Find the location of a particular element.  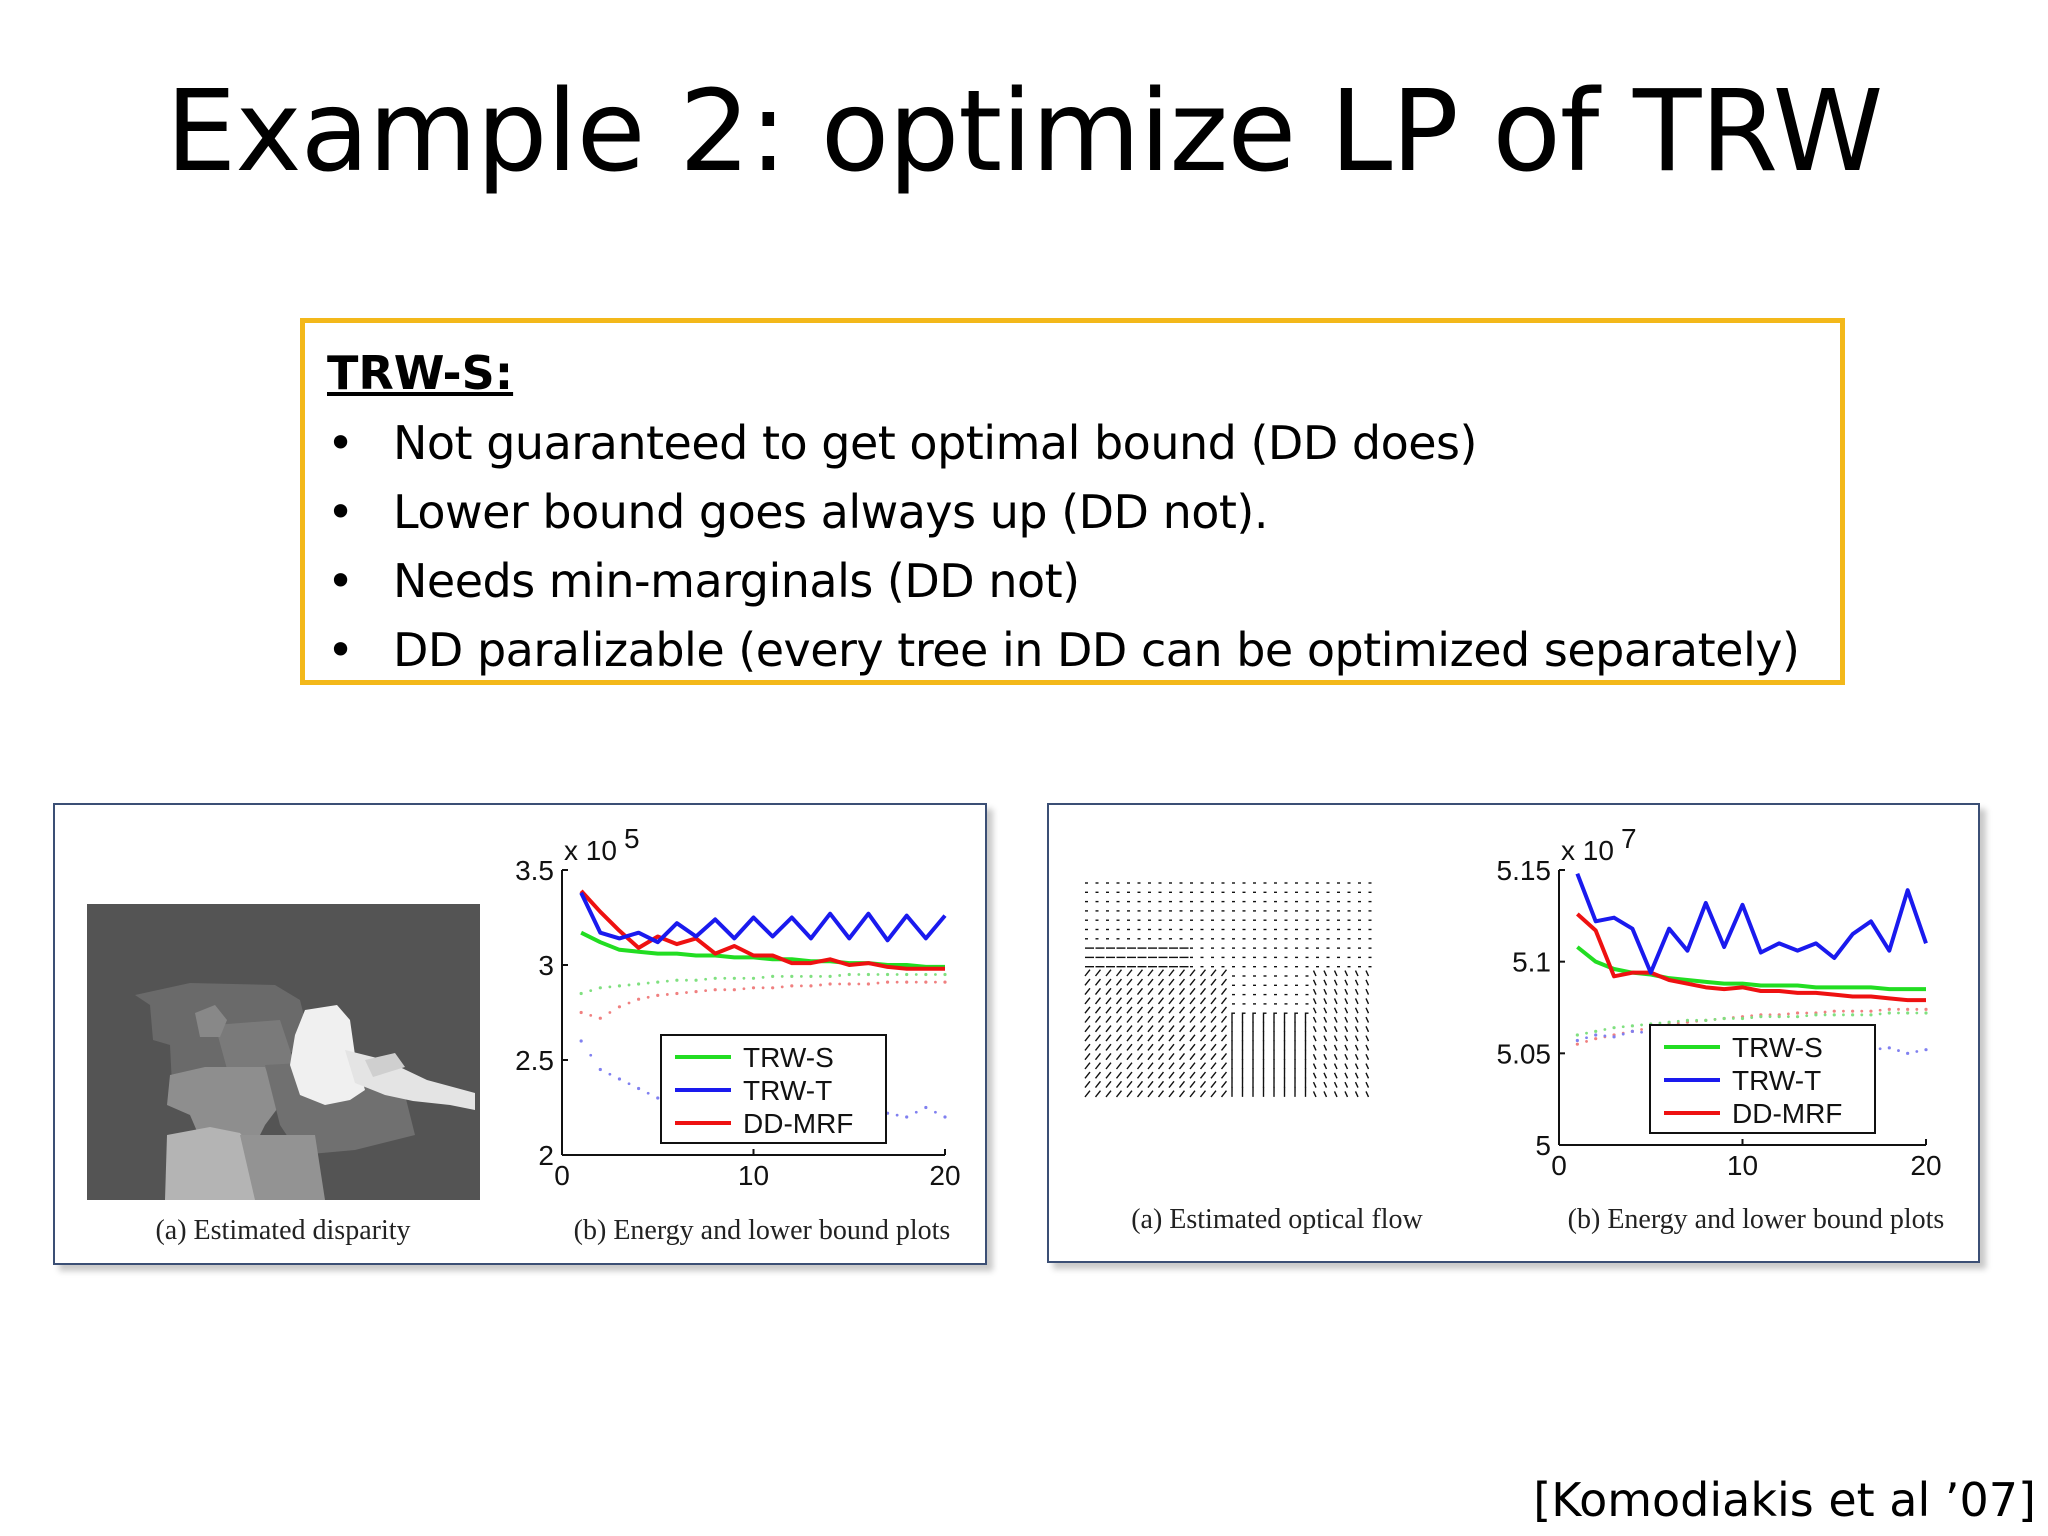

callout-heading: TRW-S: is located at coordinates (420, 373).